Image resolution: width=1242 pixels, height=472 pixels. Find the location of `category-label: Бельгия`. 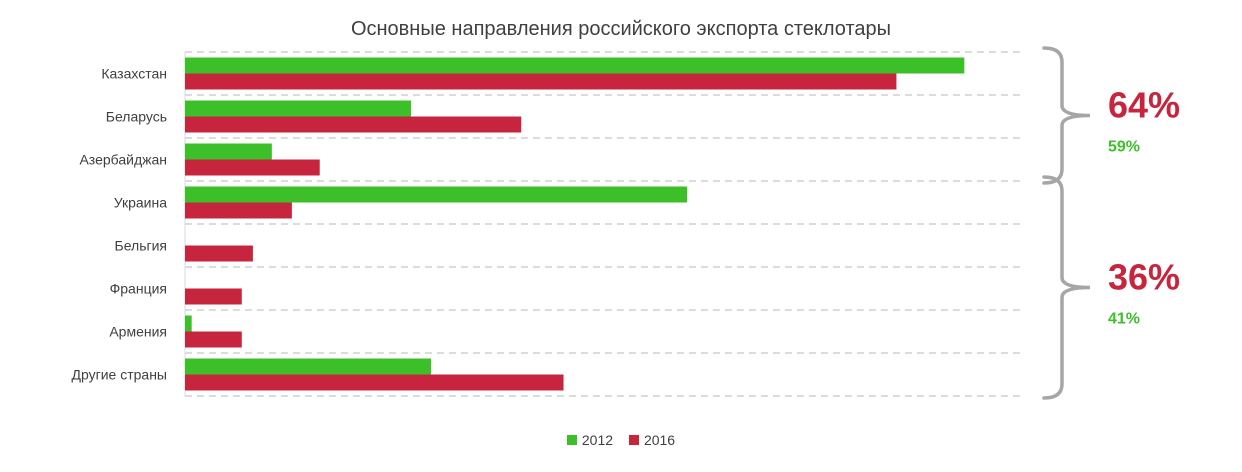

category-label: Бельгия is located at coordinates (141, 246).